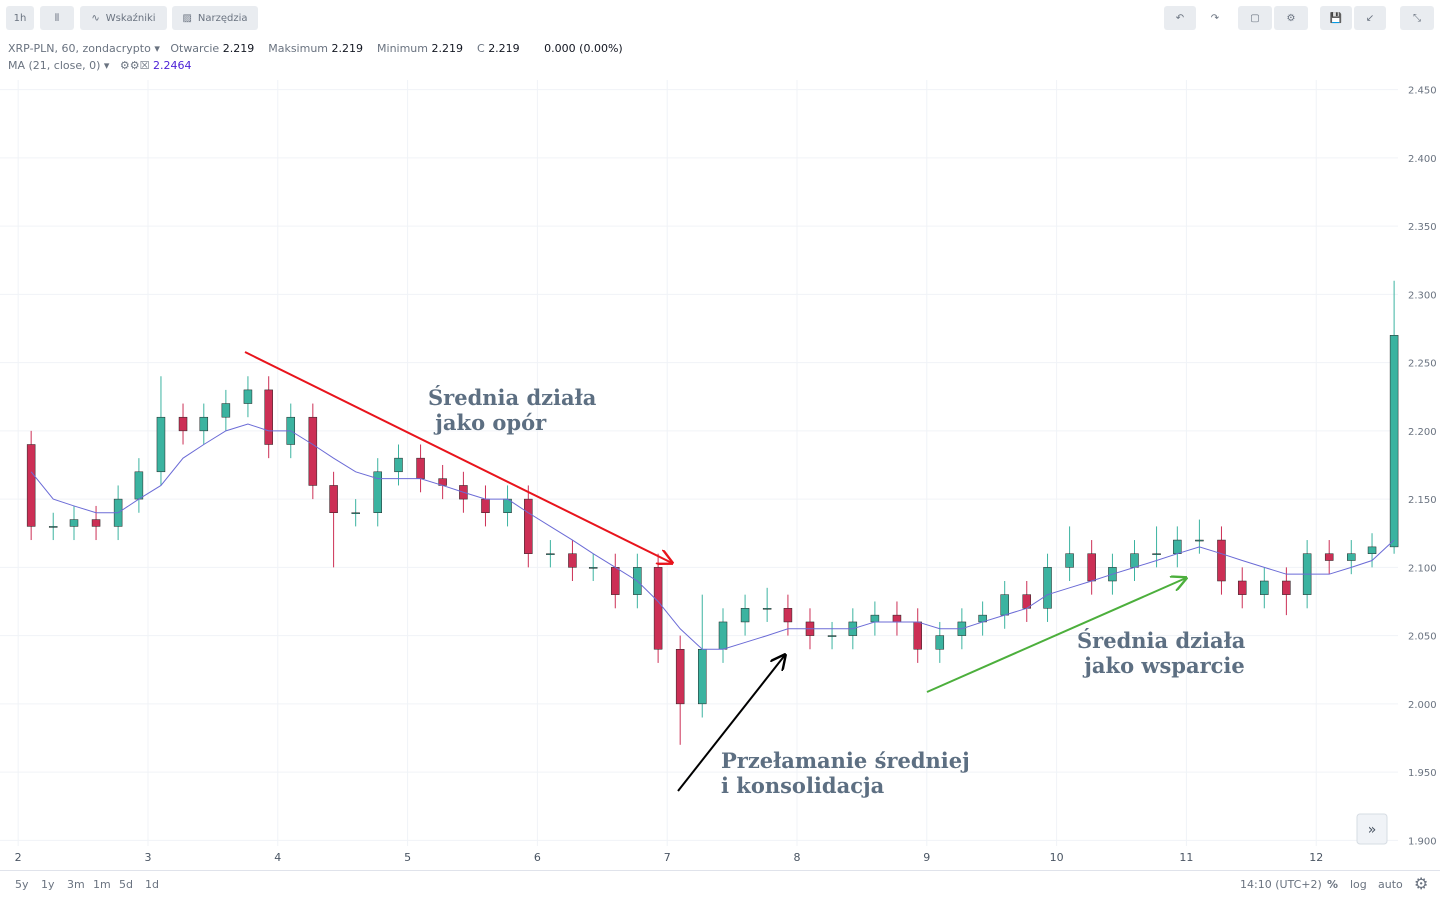  I want to click on divider, so click(720, 870).